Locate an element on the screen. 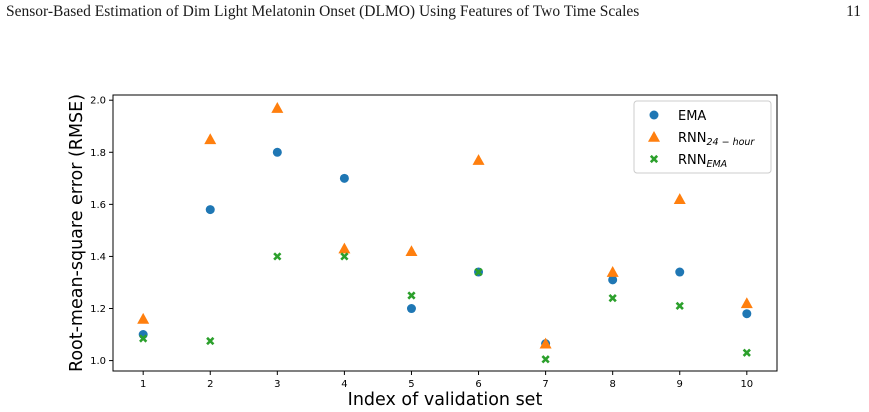 This screenshot has width=869, height=412. x-tick-label: 9 is located at coordinates (680, 384).